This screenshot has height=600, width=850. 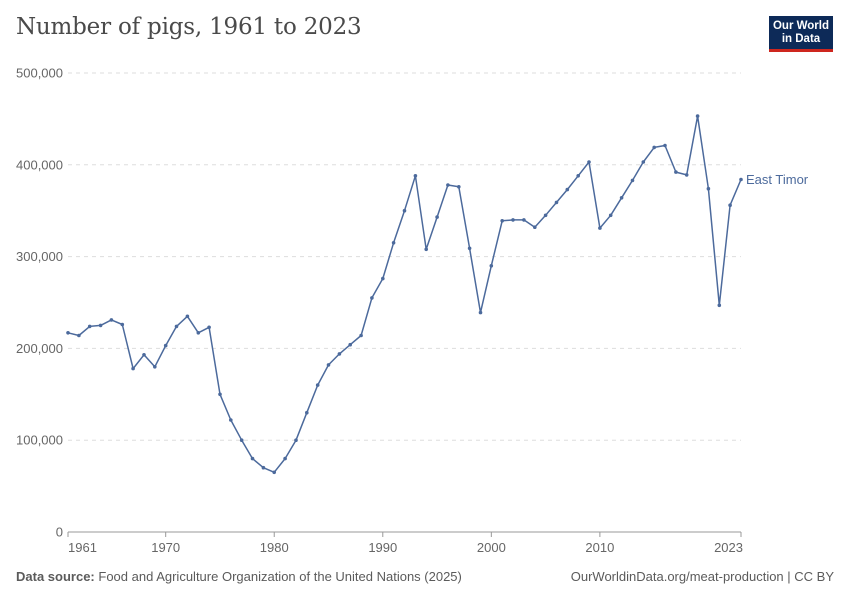 I want to click on x-tick-label: 2000, so click(x=491, y=547).